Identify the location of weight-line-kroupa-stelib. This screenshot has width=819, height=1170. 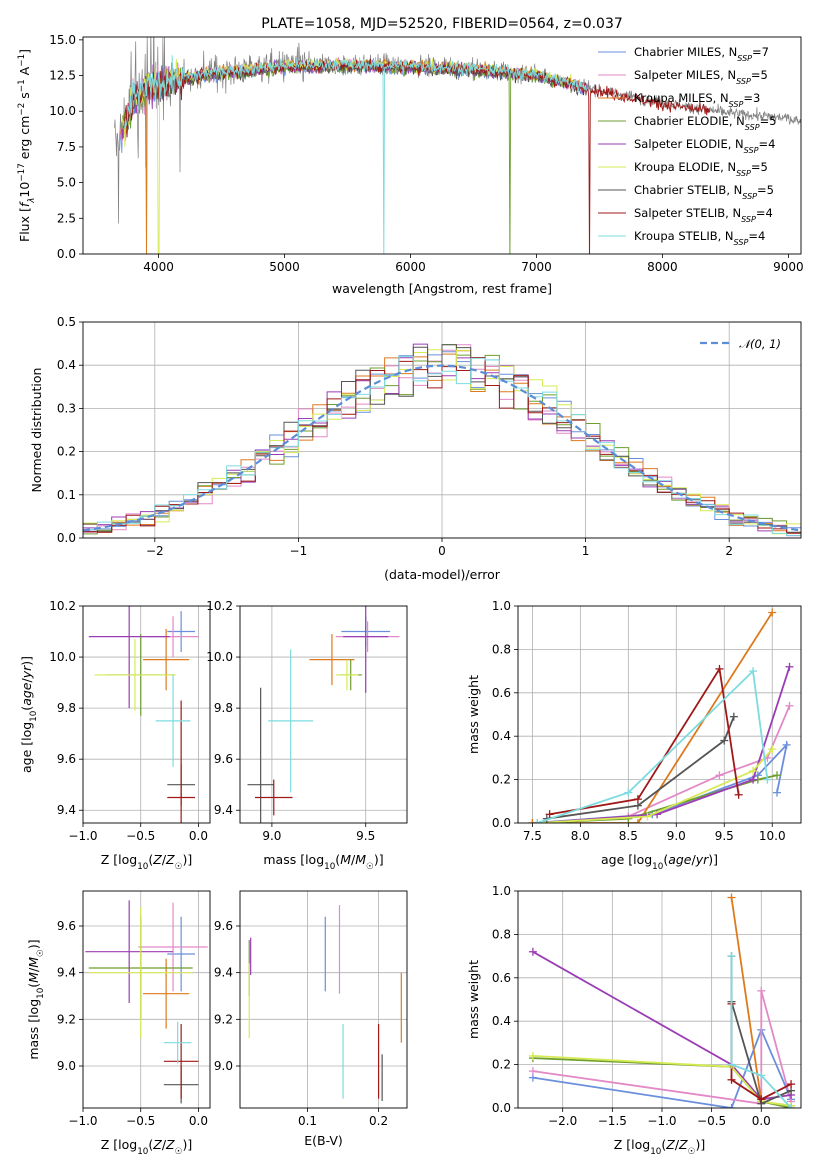
(761, 1032).